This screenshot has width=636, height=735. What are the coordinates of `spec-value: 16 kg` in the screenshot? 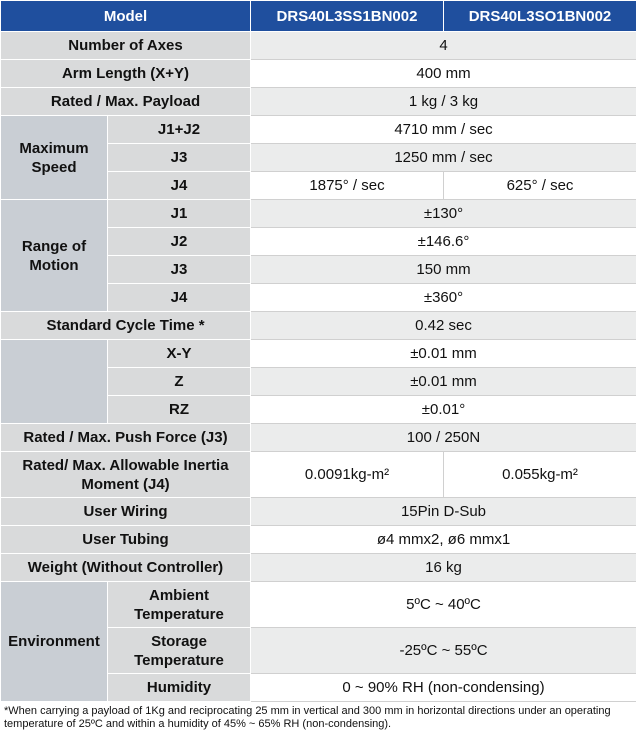 It's located at (443, 567).